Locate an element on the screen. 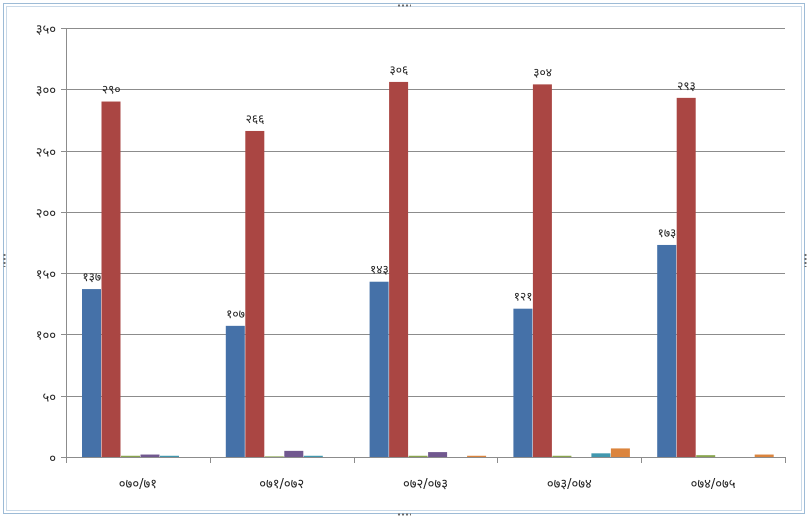 This screenshot has width=810, height=519. x-tick-label: ०७४/०७५ is located at coordinates (713, 484).